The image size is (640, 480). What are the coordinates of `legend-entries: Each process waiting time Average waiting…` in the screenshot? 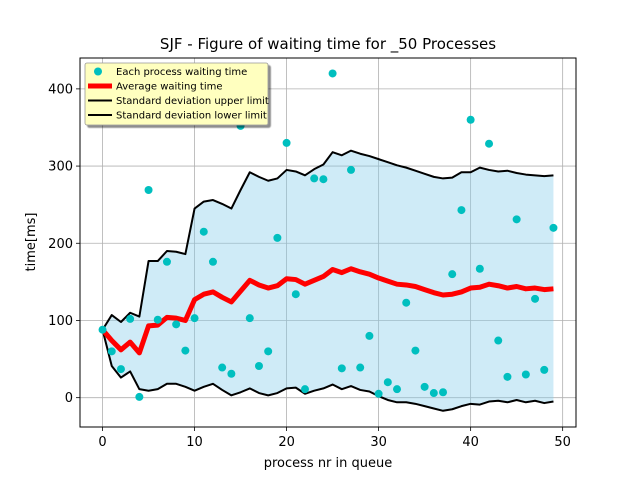 It's located at (178, 94).